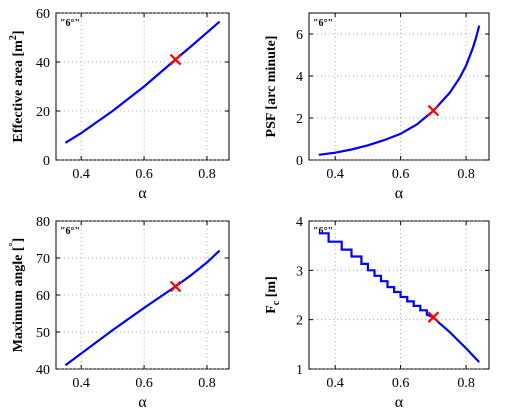 This screenshot has height=410, width=507. I want to click on y-axis-label-part: PSF [arc minute], so click(271, 87).